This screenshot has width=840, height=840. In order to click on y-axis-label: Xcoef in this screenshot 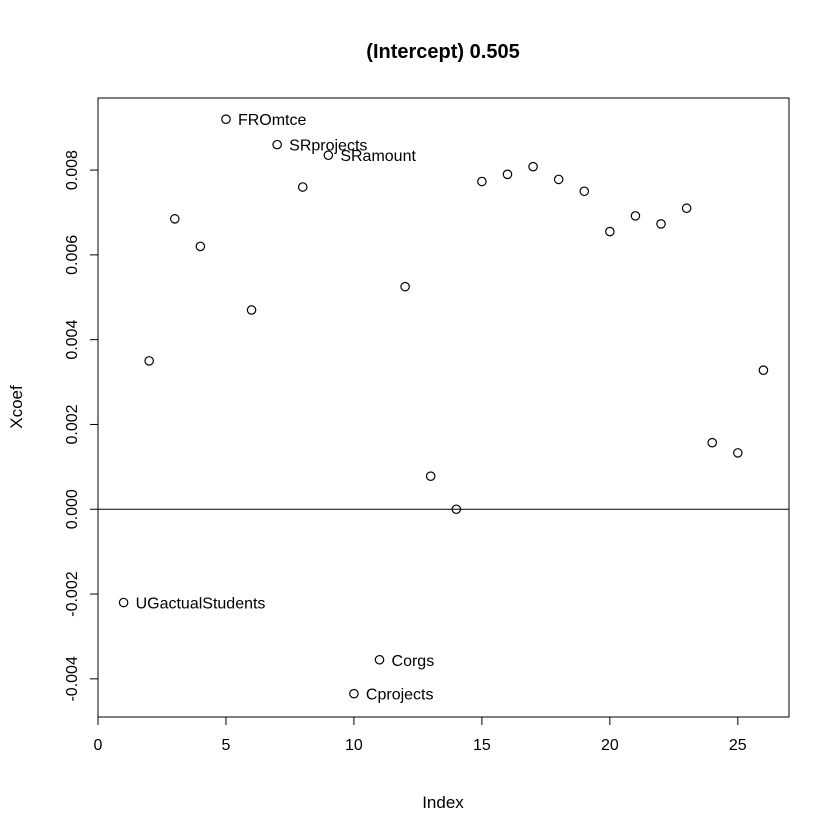, I will do `click(16, 407)`.